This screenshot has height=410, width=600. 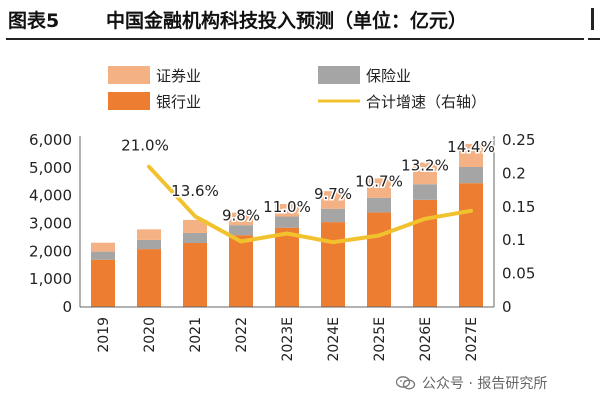 What do you see at coordinates (241, 271) in the screenshot?
I see `bar-银行业-2022` at bounding box center [241, 271].